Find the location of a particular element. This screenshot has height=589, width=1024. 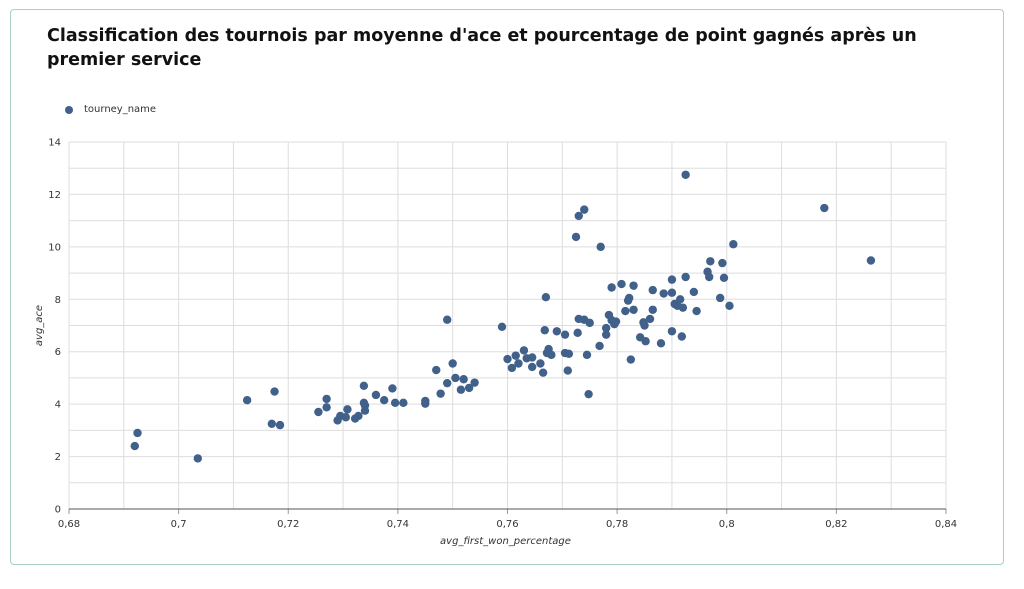

x-axis-ticks: 0,68 0,7 0,72 0,74 0,76 0,78 0,8 0,82 0,84 is located at coordinates (507, 519).